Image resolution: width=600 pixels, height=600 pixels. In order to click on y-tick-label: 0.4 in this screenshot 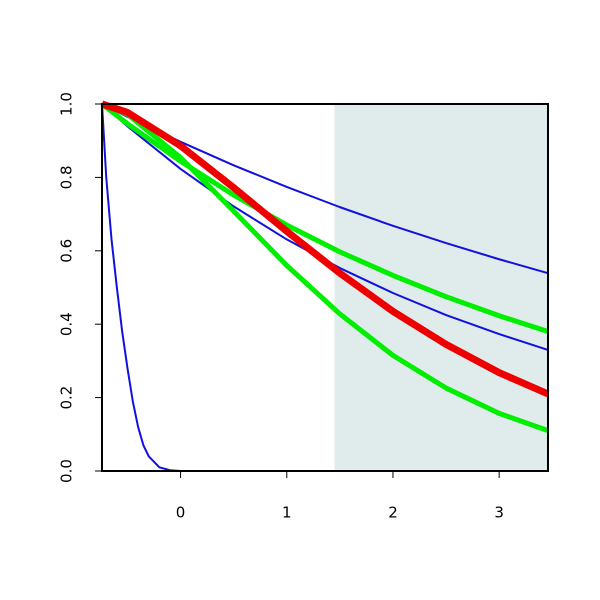, I will do `click(67, 324)`.